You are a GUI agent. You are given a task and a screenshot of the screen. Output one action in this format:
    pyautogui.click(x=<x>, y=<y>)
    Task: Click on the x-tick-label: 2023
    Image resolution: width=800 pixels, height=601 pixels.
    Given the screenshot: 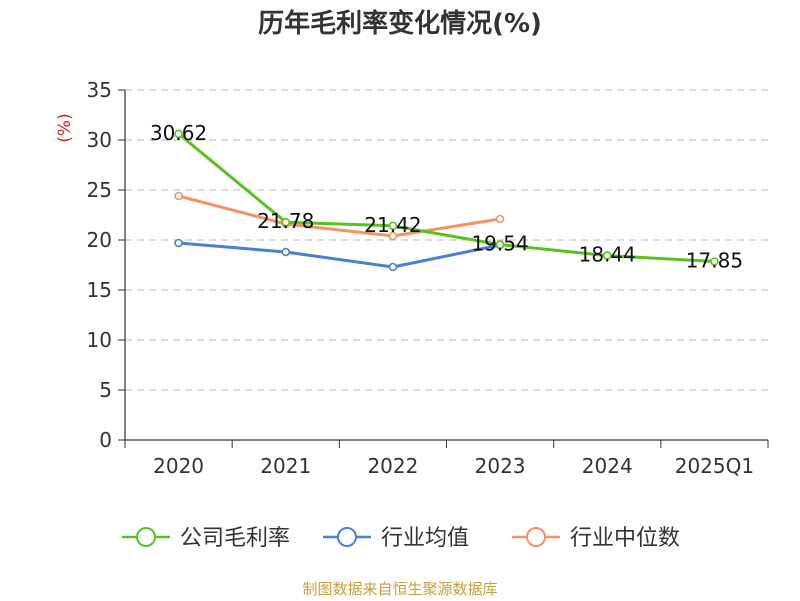 What is the action you would take?
    pyautogui.click(x=500, y=466)
    